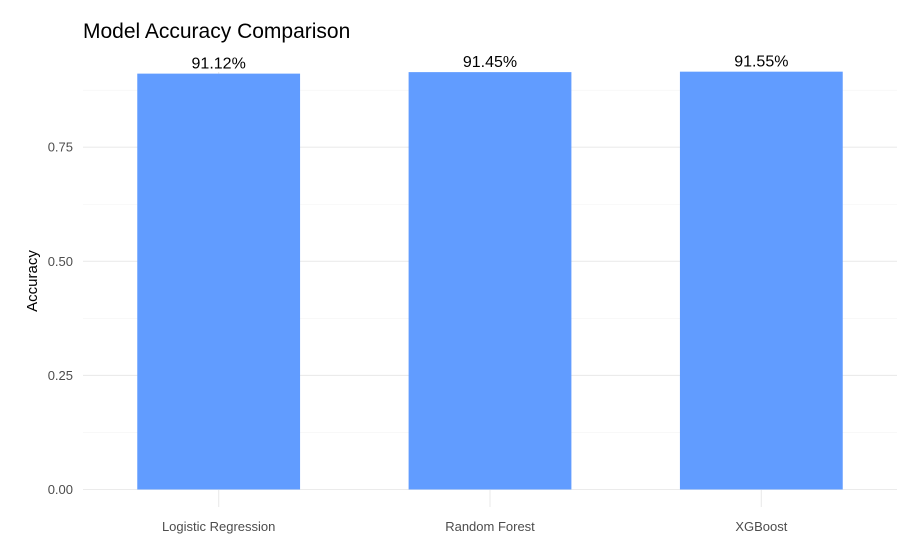 The height and width of the screenshot is (550, 915). What do you see at coordinates (60, 147) in the screenshot?
I see `y-tick-label: 0.75` at bounding box center [60, 147].